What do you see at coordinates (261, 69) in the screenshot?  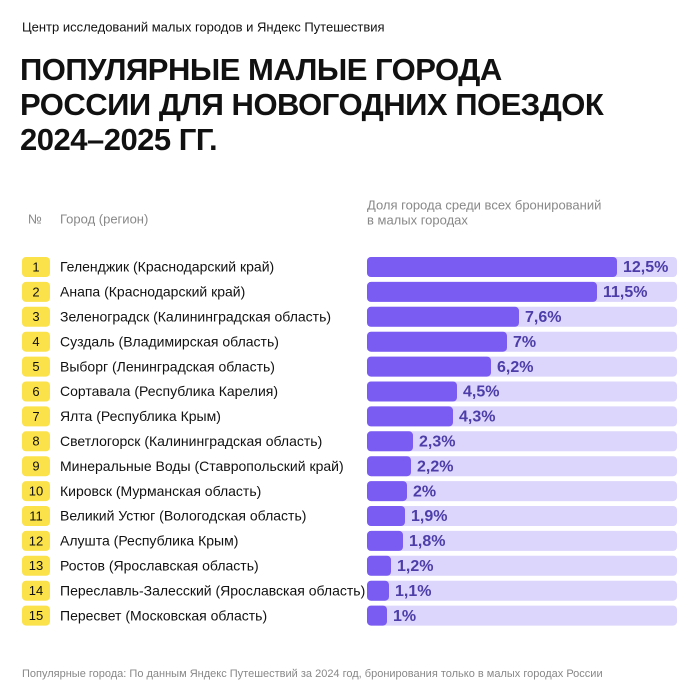 I see `title: ПОПУЛЯРНЫЕ МАЛЫЕ ГОРОДА` at bounding box center [261, 69].